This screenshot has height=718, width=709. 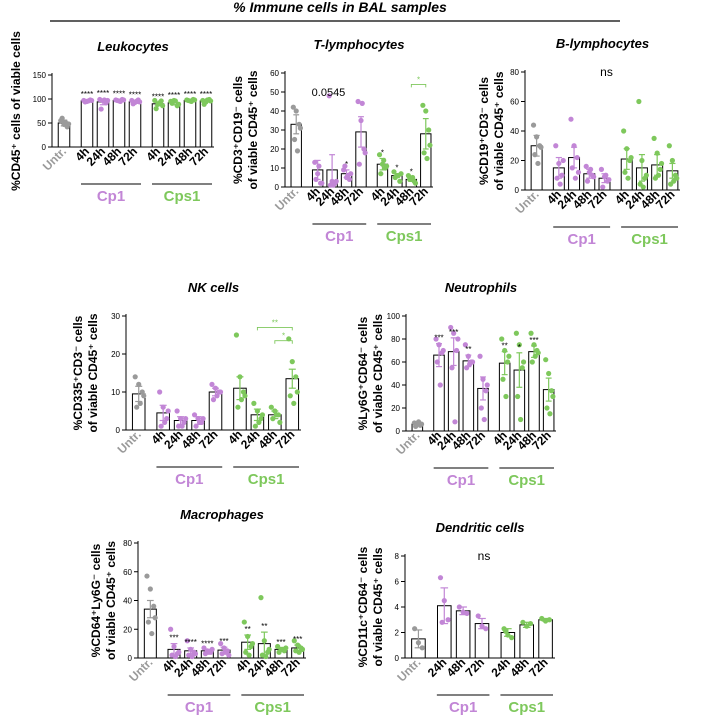 I want to click on significance-bracket, so click(x=418, y=85).